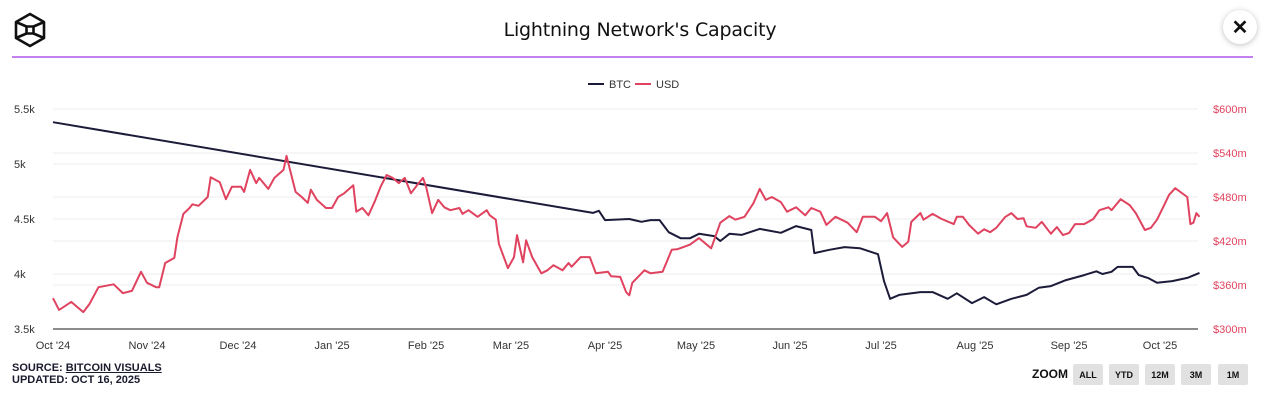 Image resolution: width=1280 pixels, height=404 pixels. Describe the element at coordinates (640, 30) in the screenshot. I see `page-title: Lightning Network's Capacity` at that location.